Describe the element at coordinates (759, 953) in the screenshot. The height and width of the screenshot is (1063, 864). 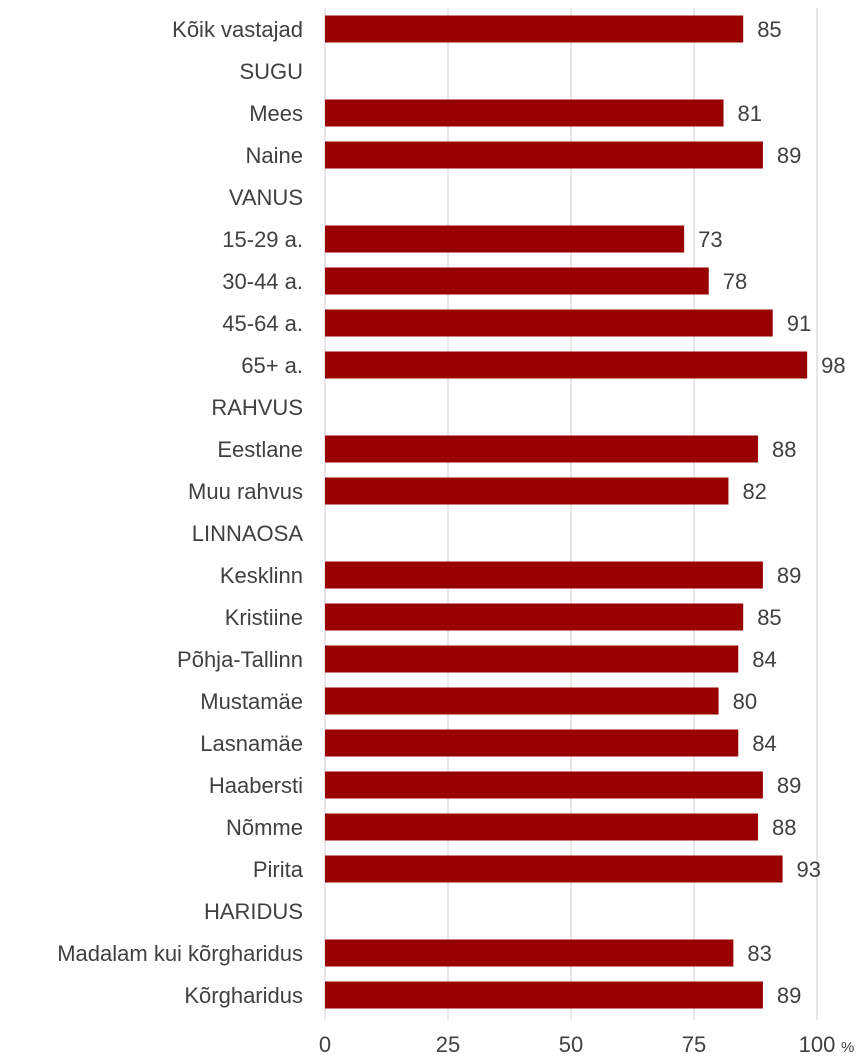
I see `value-label: 83` at that location.